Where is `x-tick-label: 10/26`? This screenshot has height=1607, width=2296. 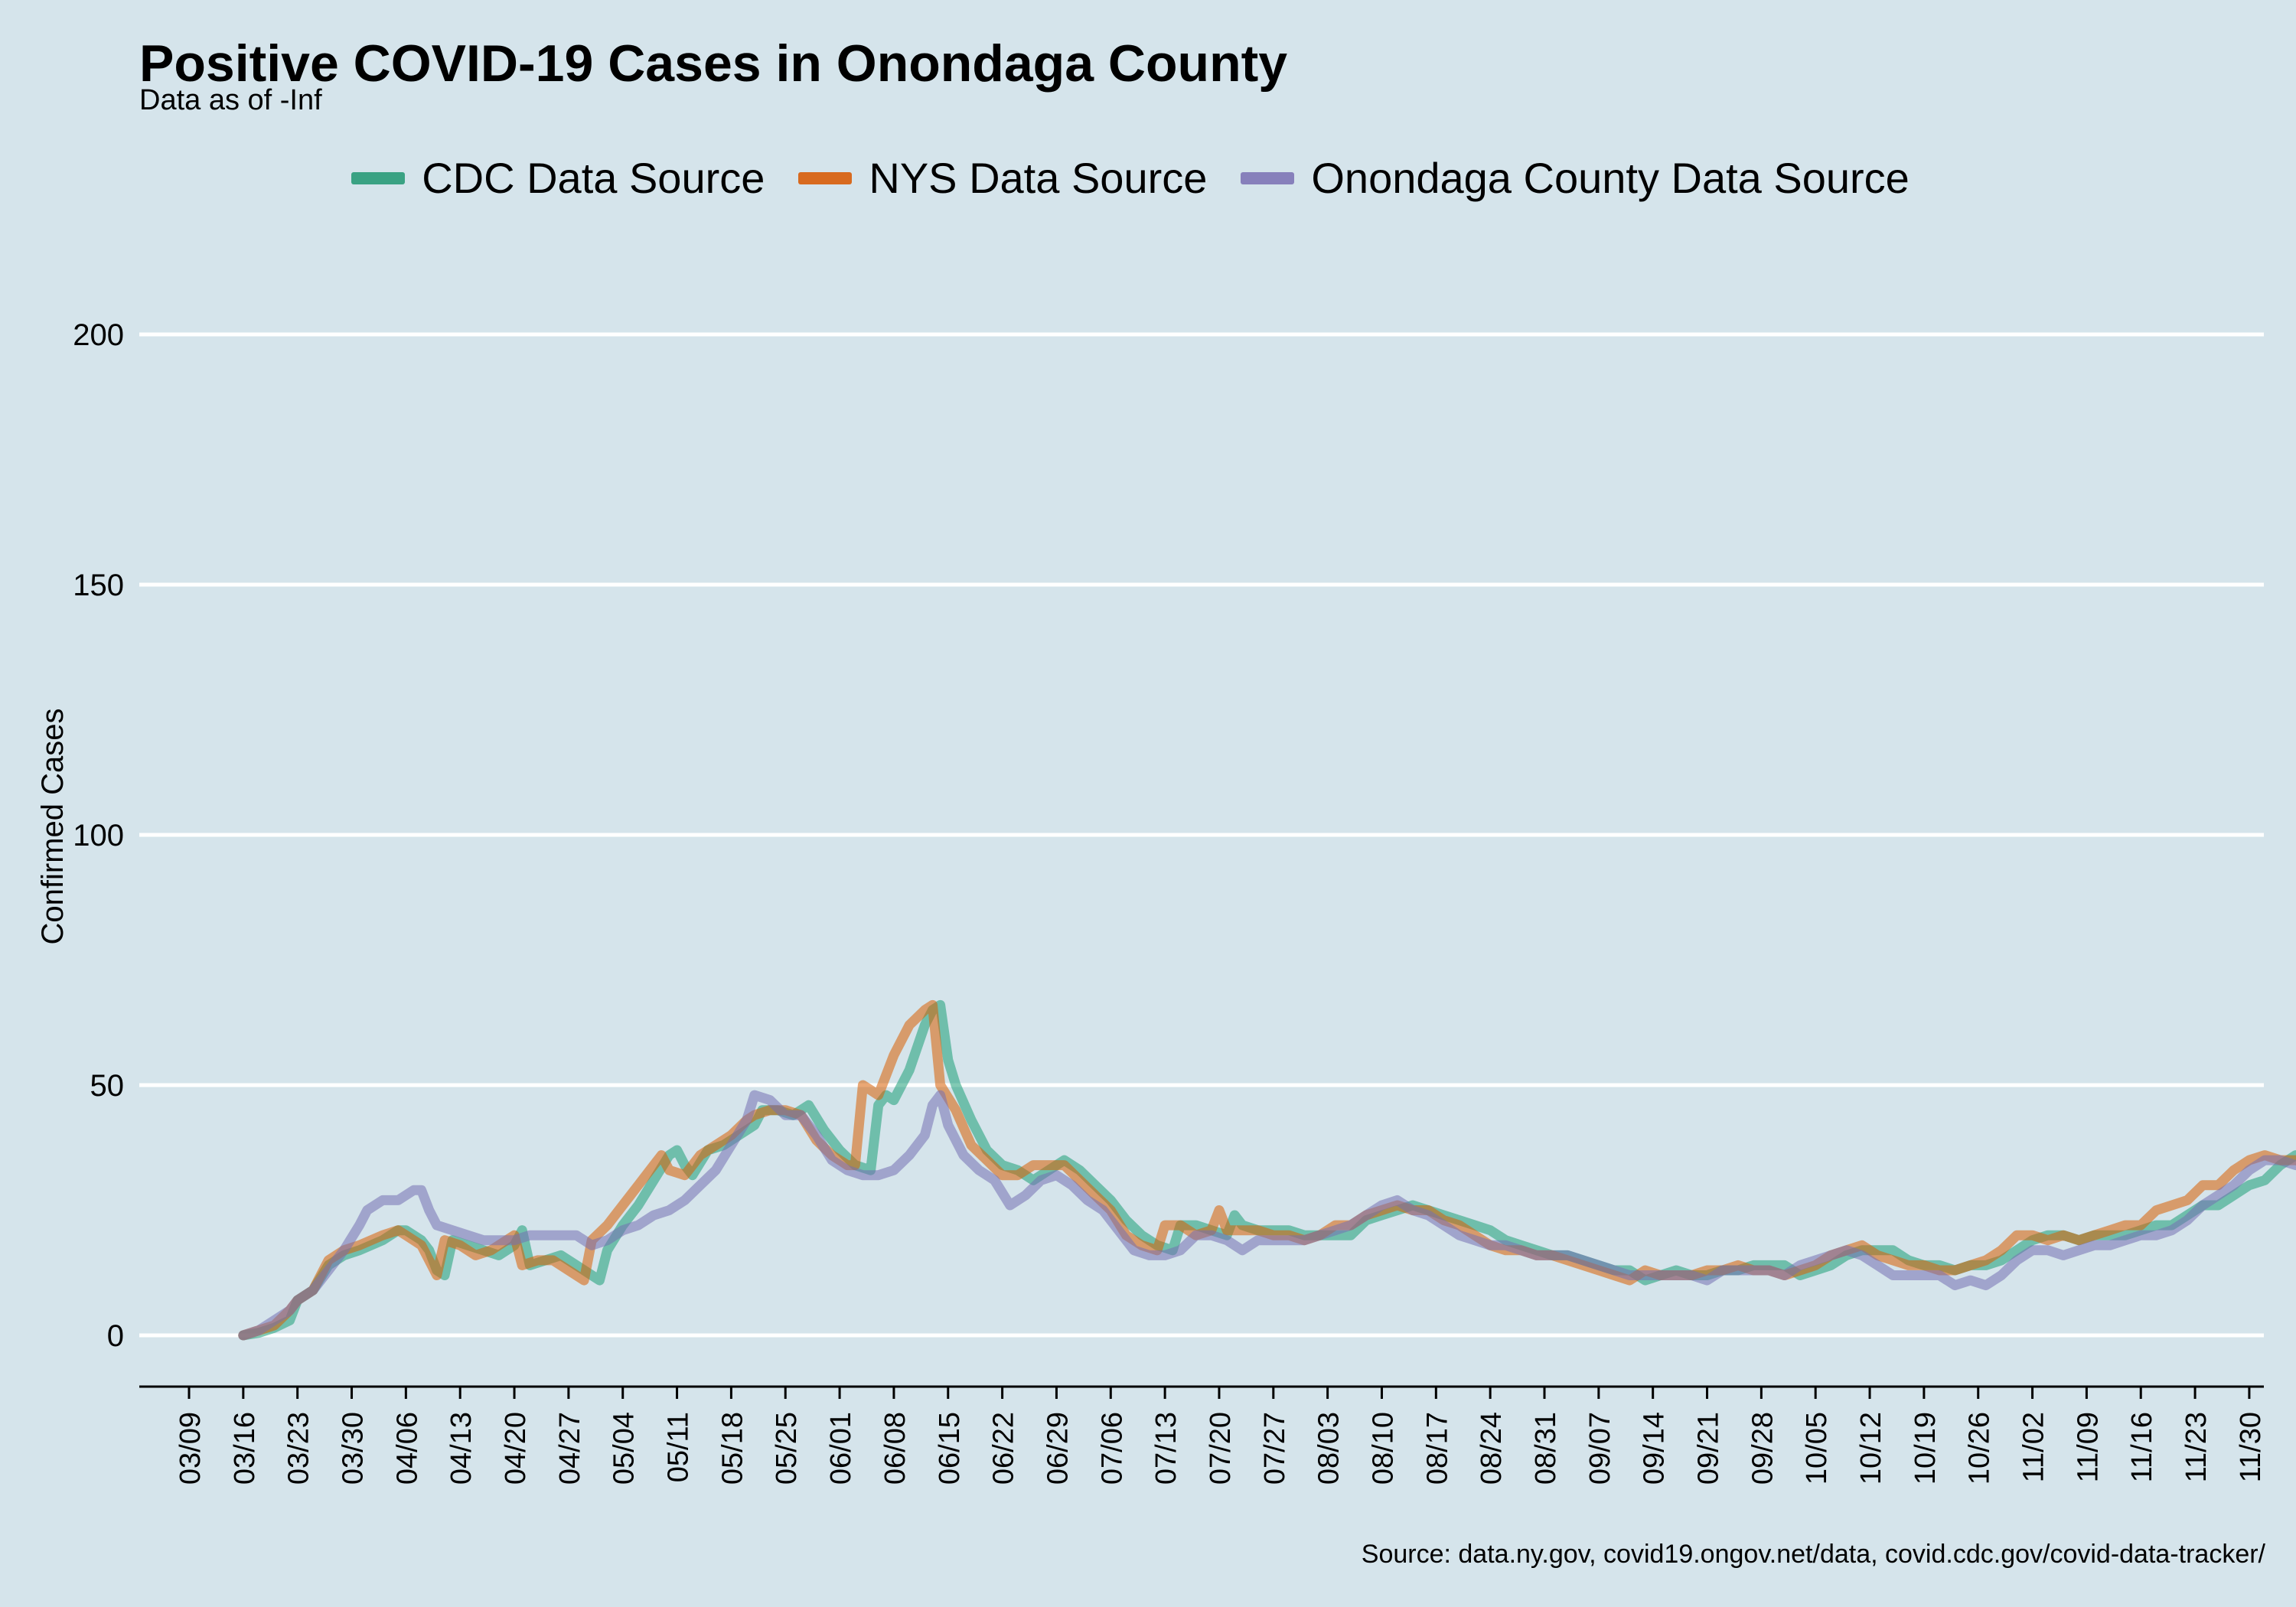
x-tick-label: 10/26 is located at coordinates (1980, 1448).